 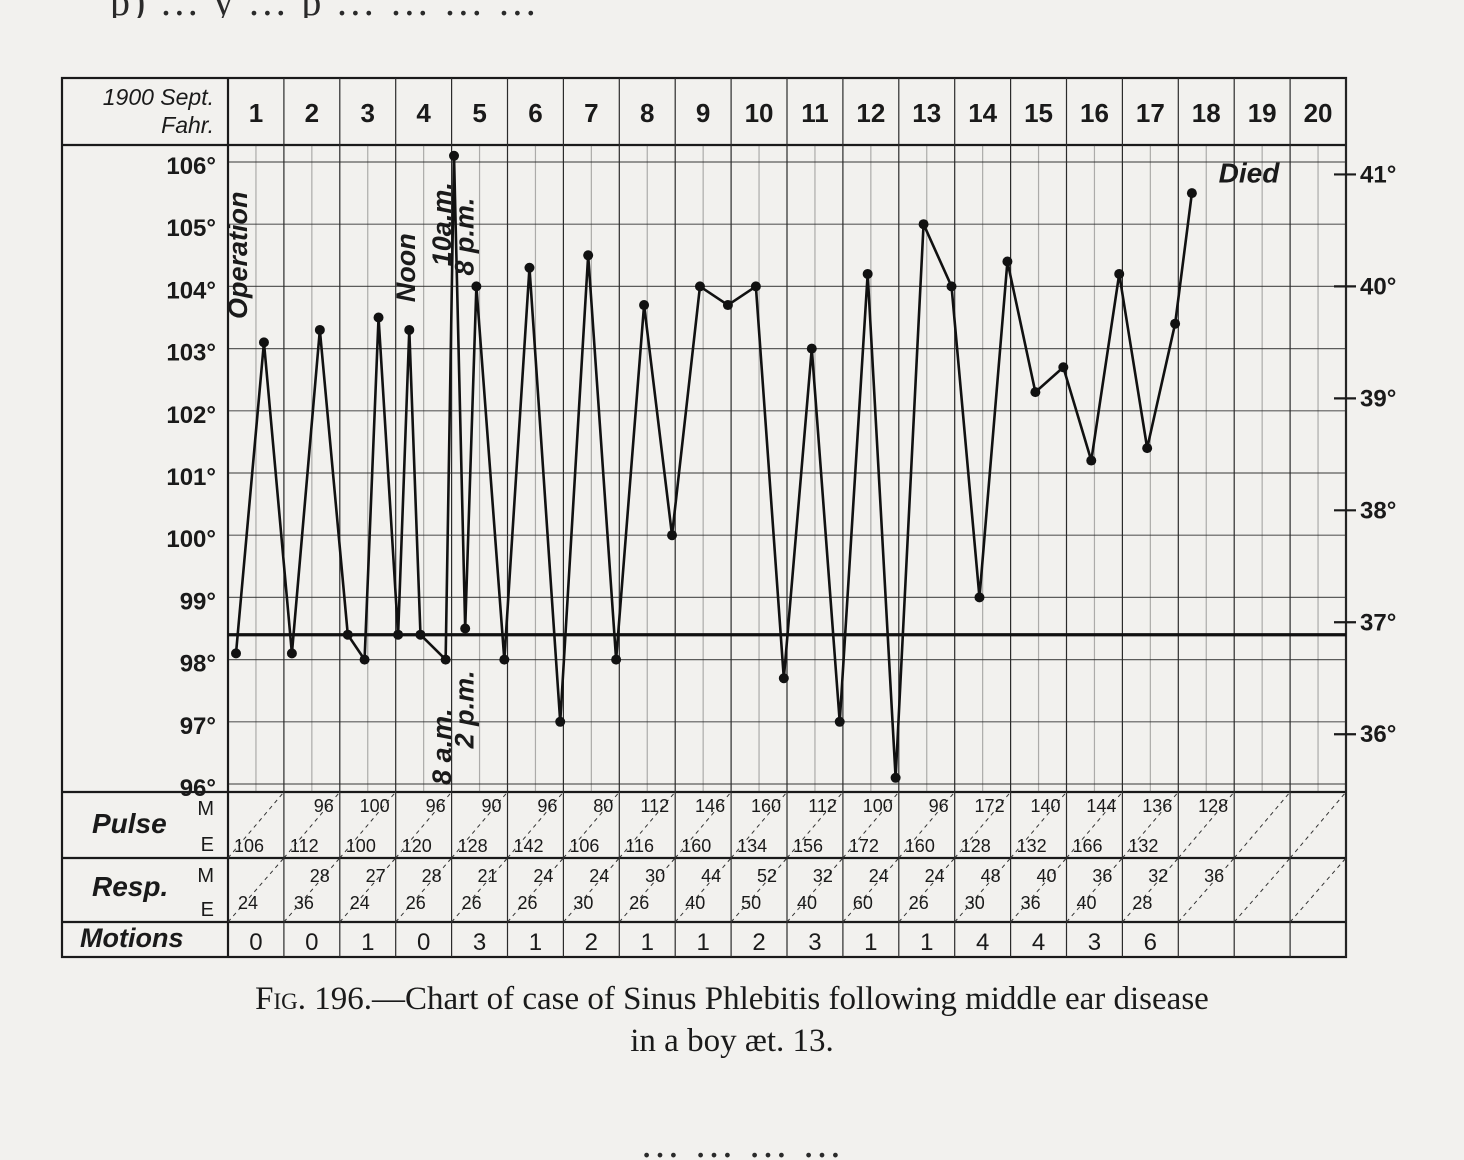 What do you see at coordinates (808, 846) in the screenshot?
I see `pulse-evening-value: 156` at bounding box center [808, 846].